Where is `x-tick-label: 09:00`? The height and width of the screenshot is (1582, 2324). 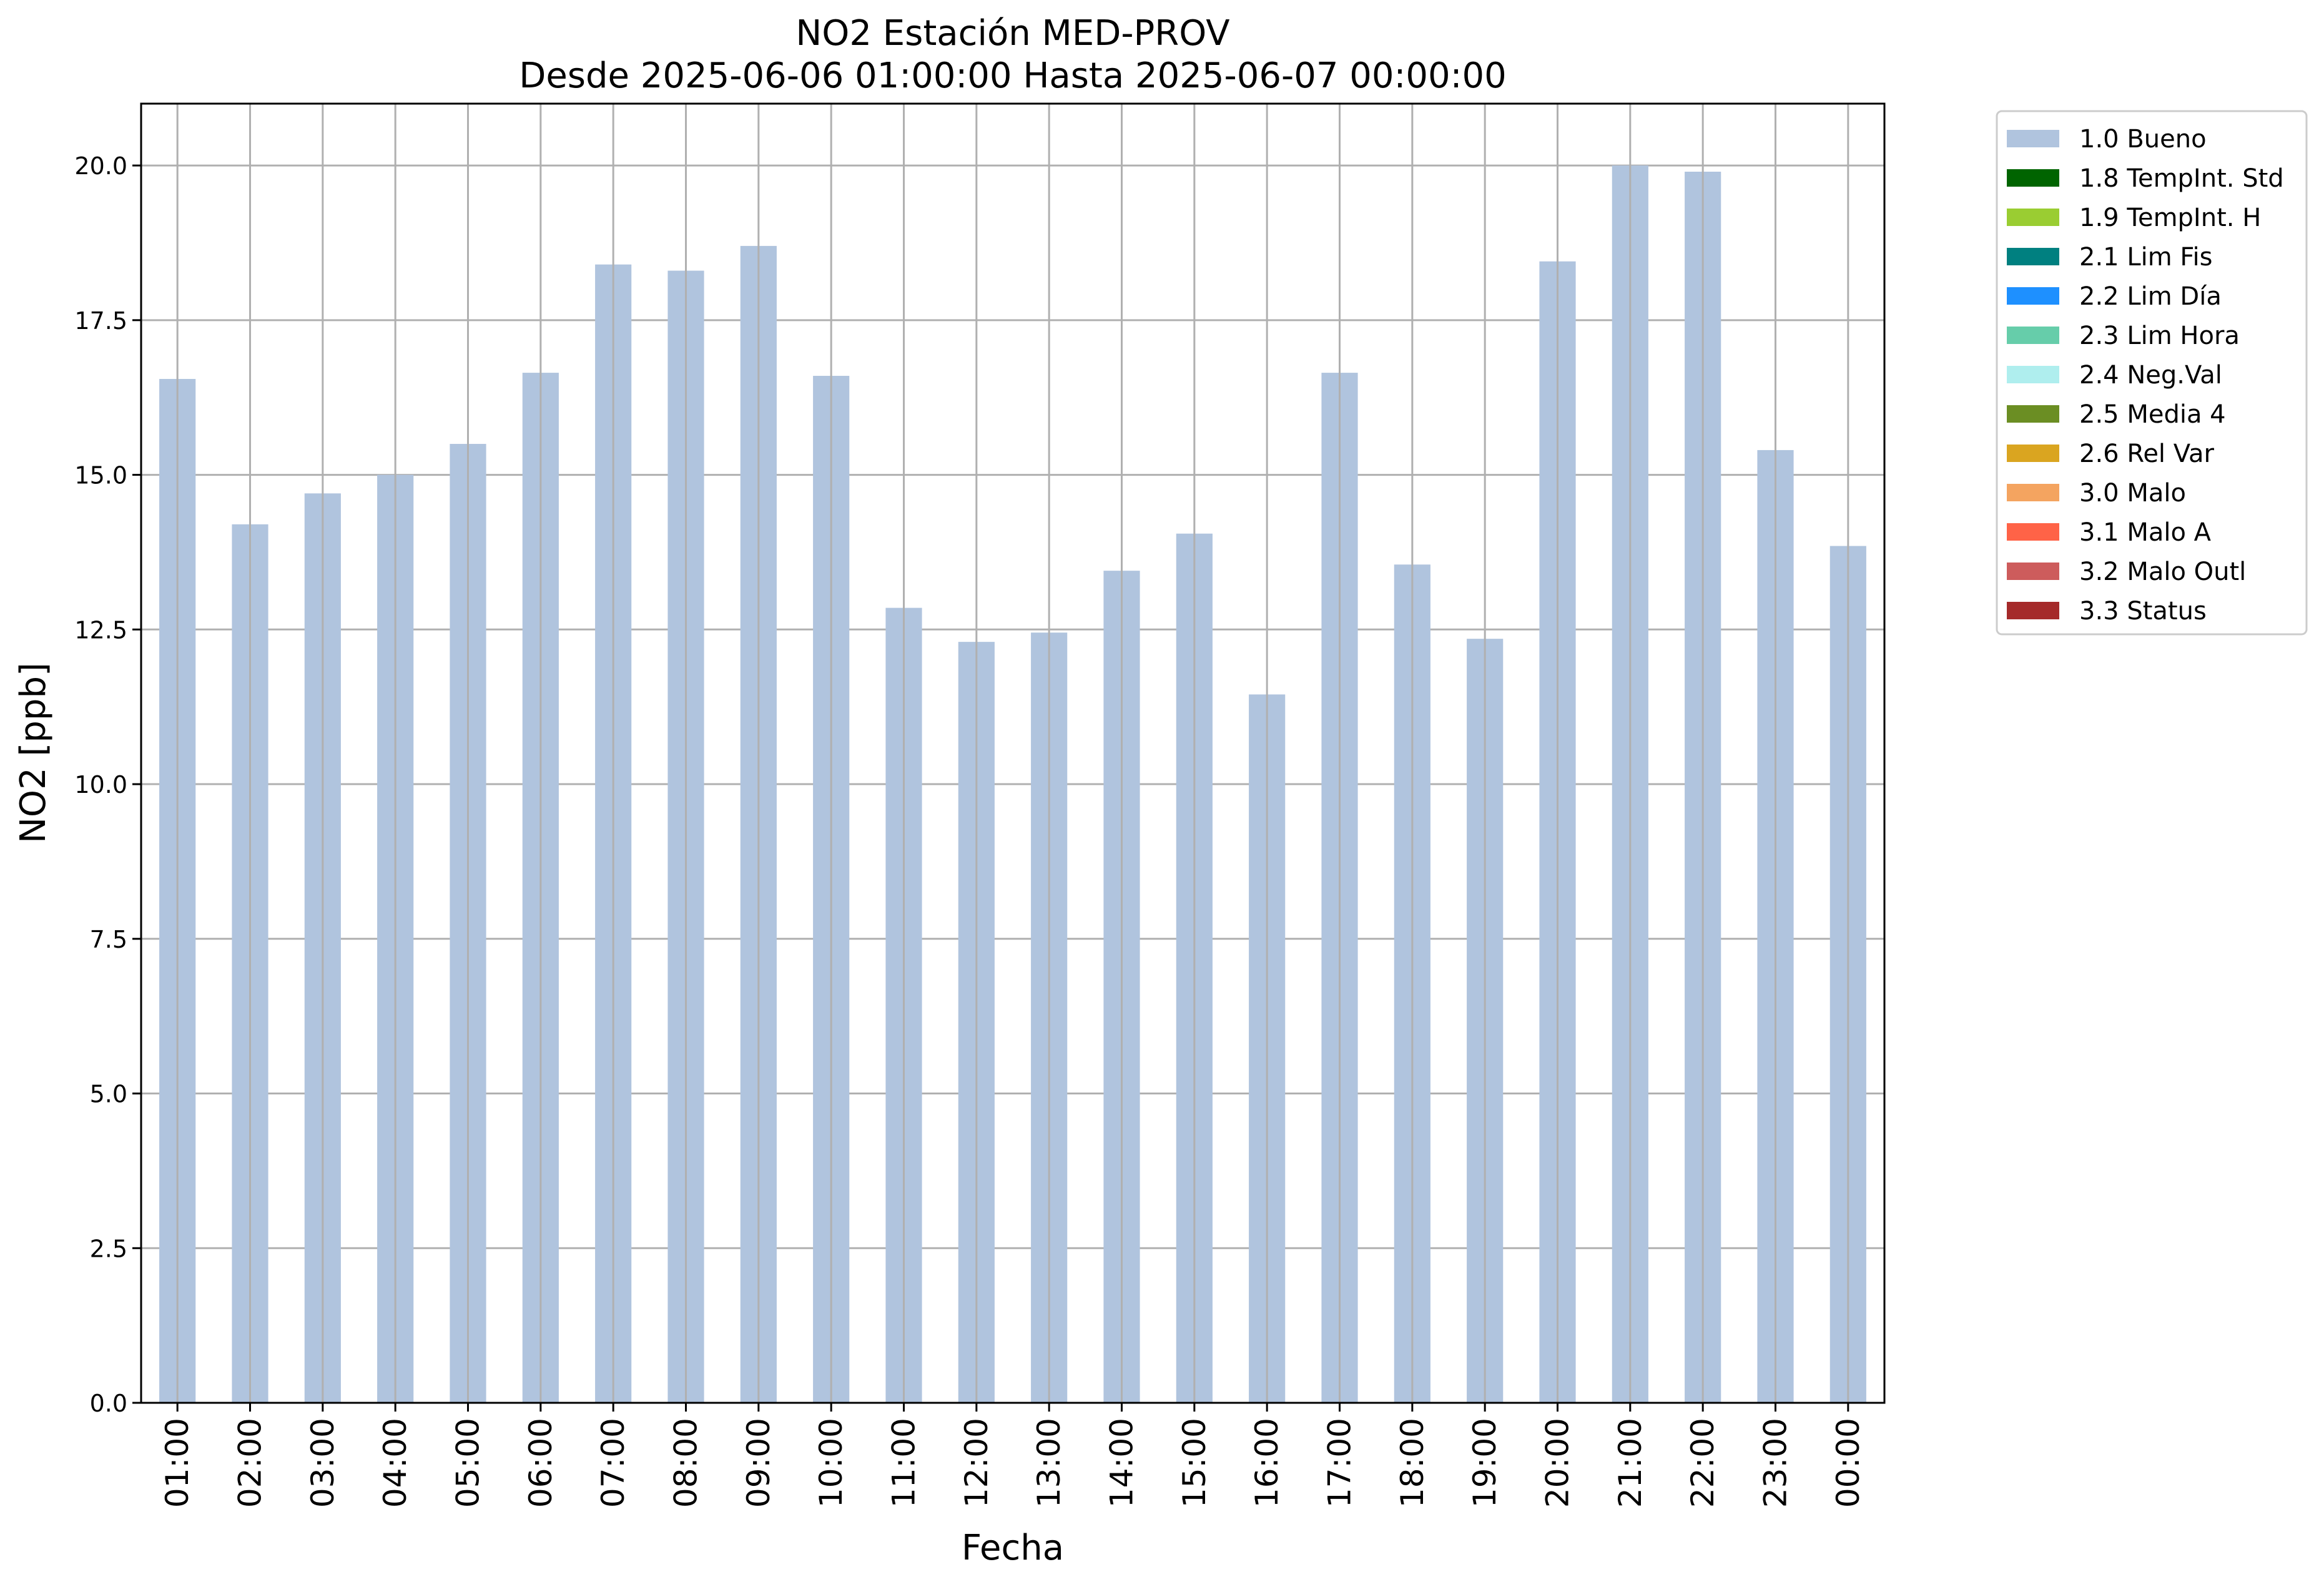 x-tick-label: 09:00 is located at coordinates (759, 1463).